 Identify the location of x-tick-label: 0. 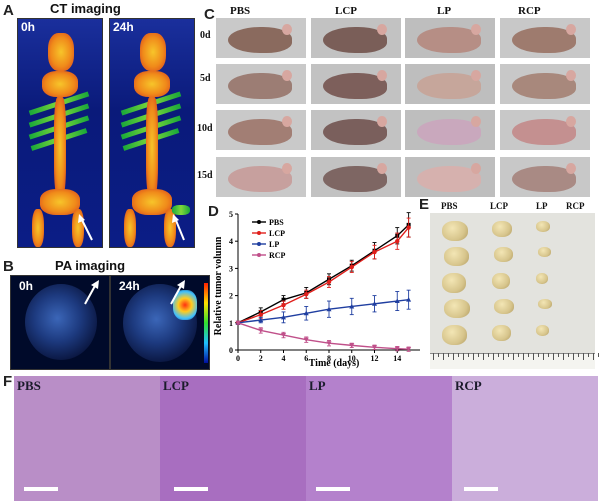
(238, 358).